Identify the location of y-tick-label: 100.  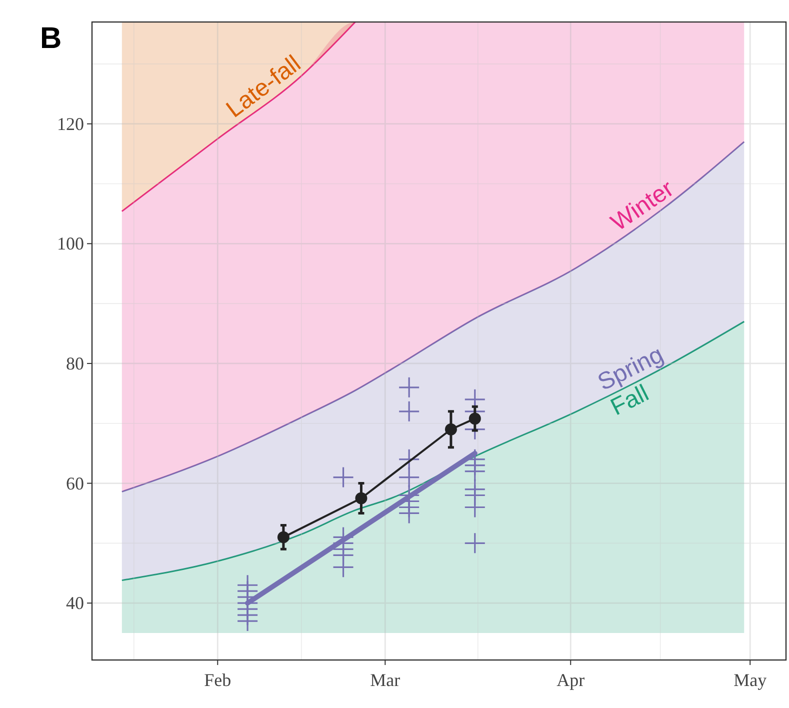
(70, 244).